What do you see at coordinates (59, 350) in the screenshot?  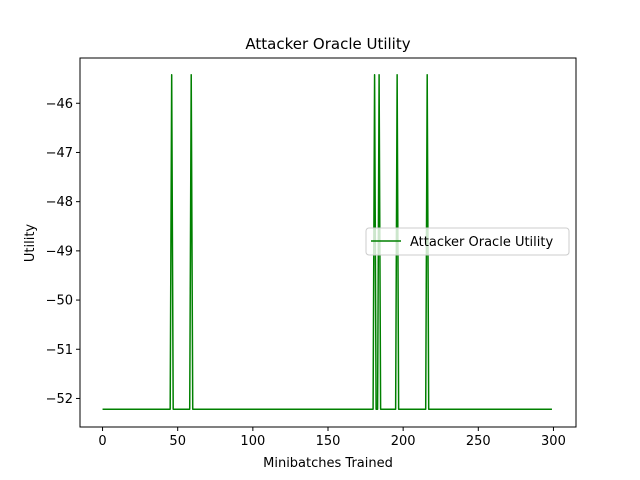 I see `y-tick-label: −51` at bounding box center [59, 350].